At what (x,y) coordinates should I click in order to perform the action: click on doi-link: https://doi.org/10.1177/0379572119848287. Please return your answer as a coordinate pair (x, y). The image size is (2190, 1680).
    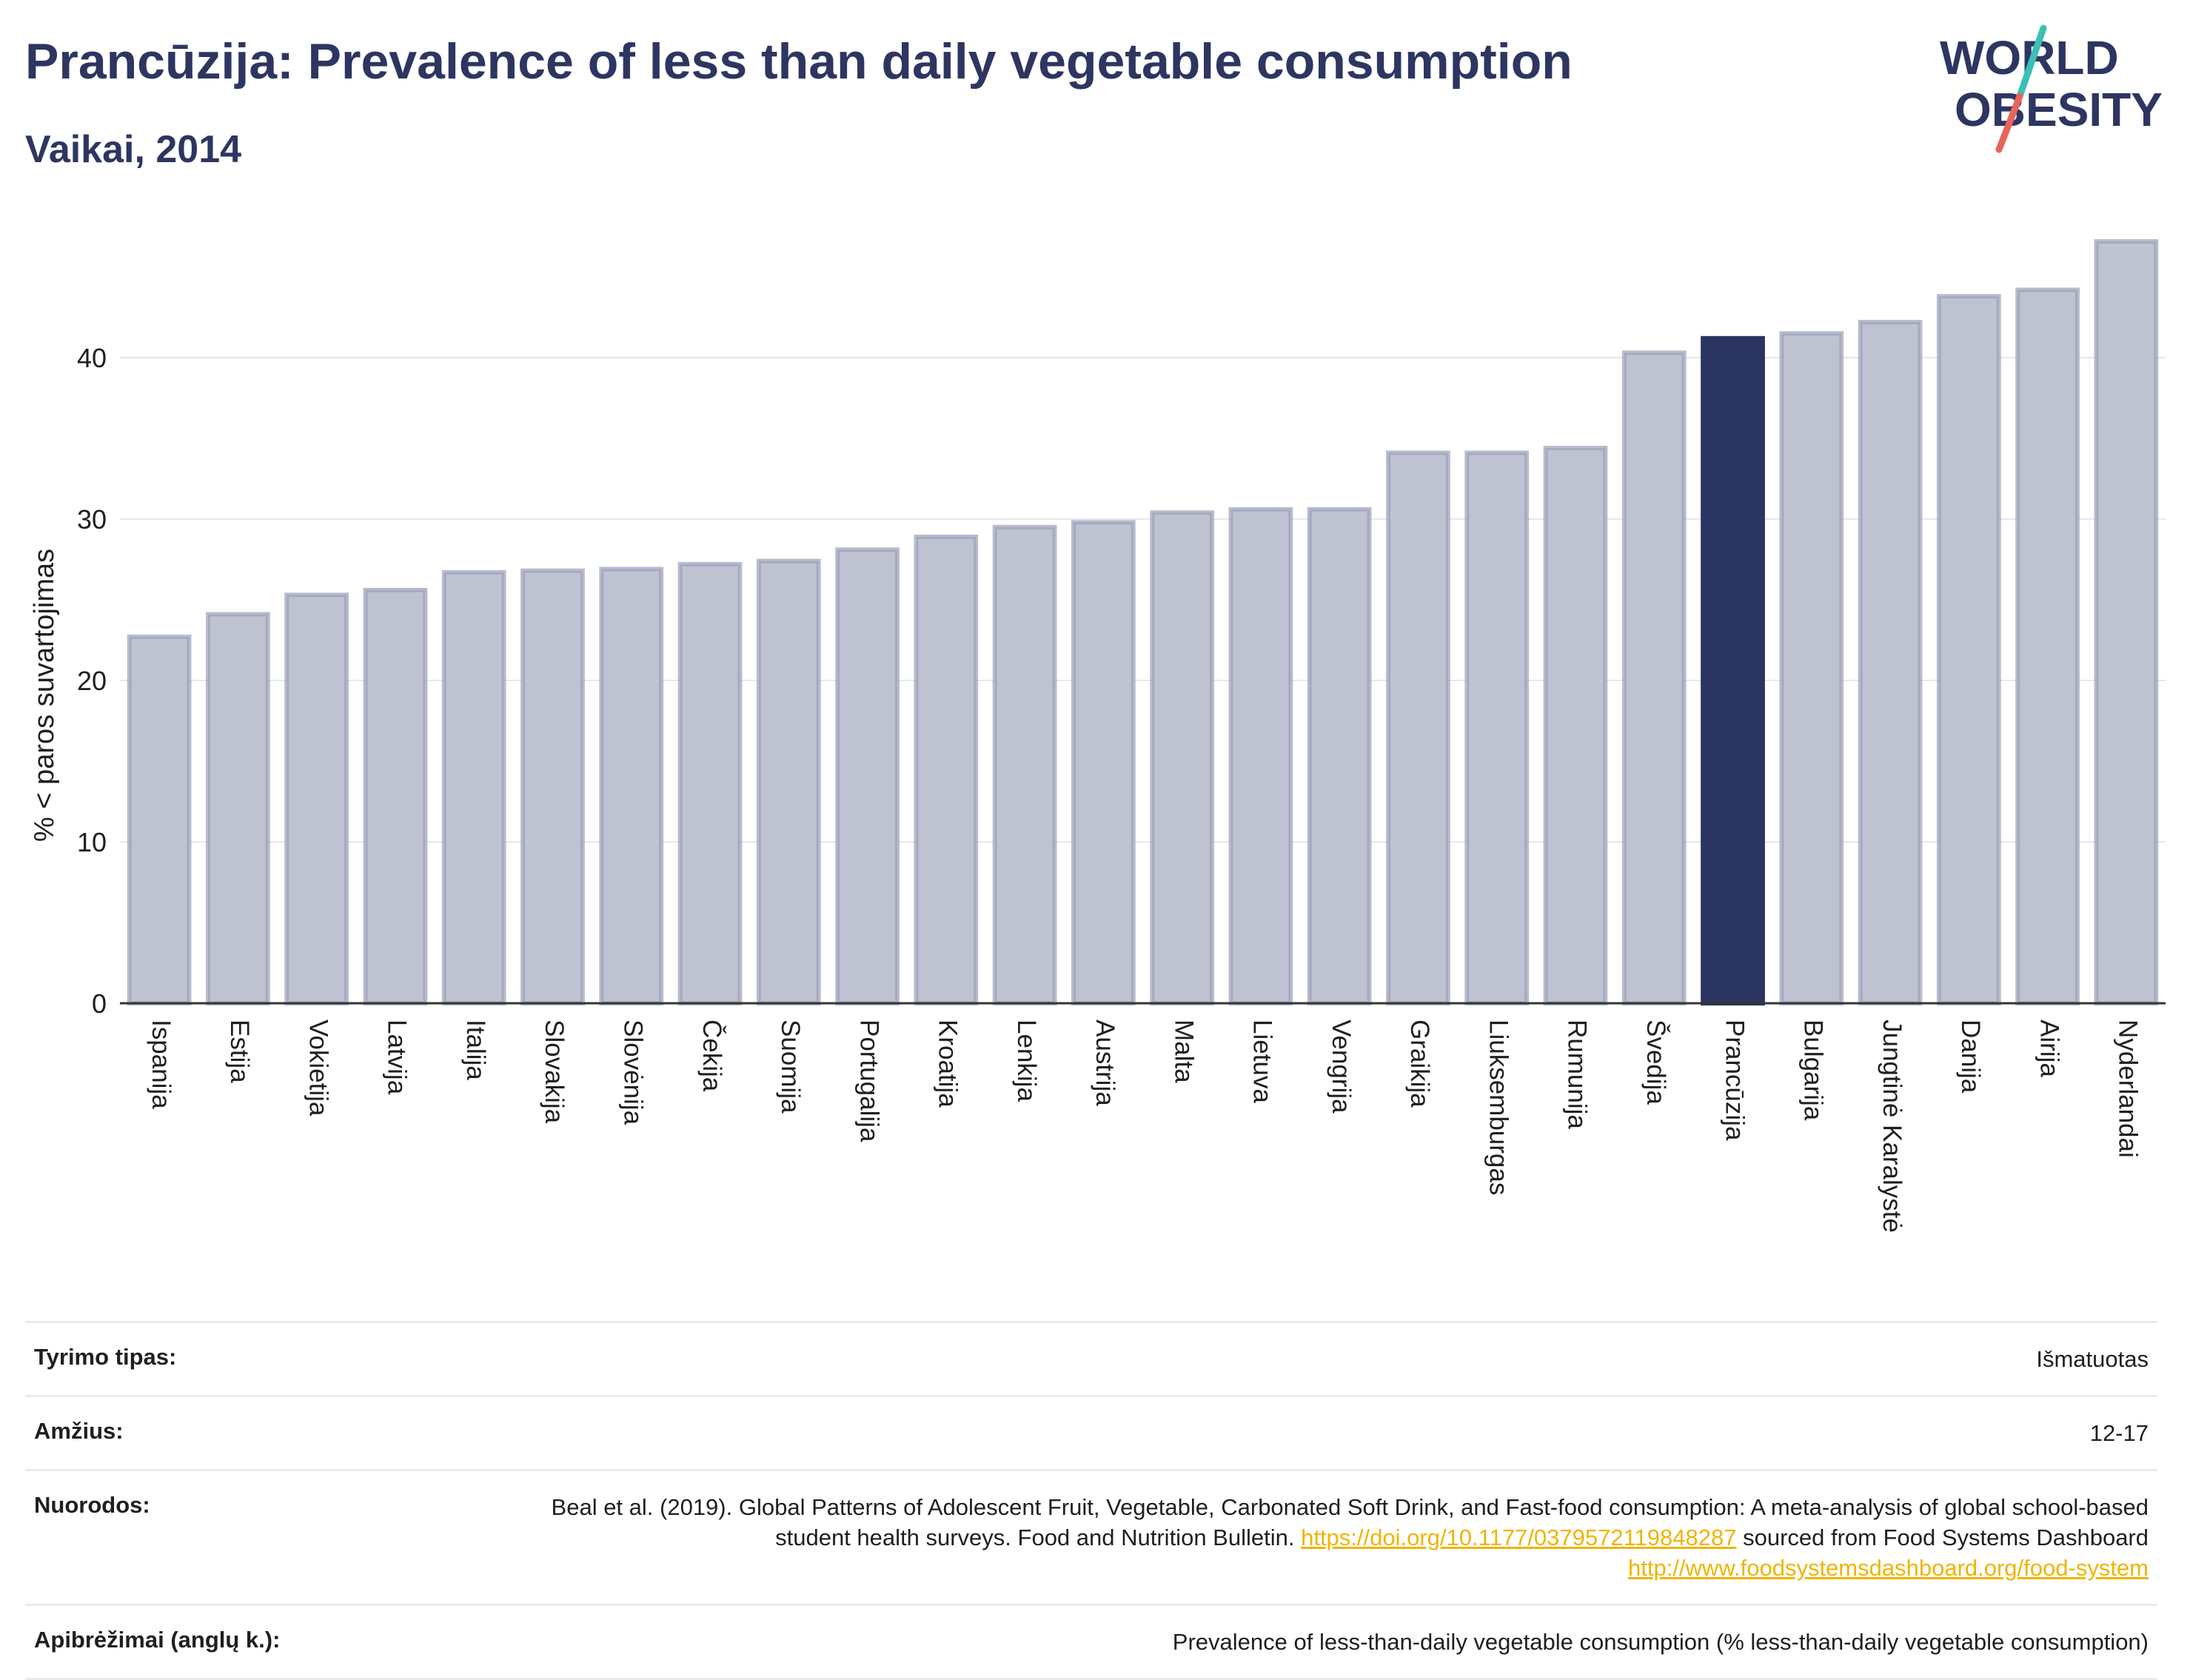
    Looking at the image, I should click on (1519, 1538).